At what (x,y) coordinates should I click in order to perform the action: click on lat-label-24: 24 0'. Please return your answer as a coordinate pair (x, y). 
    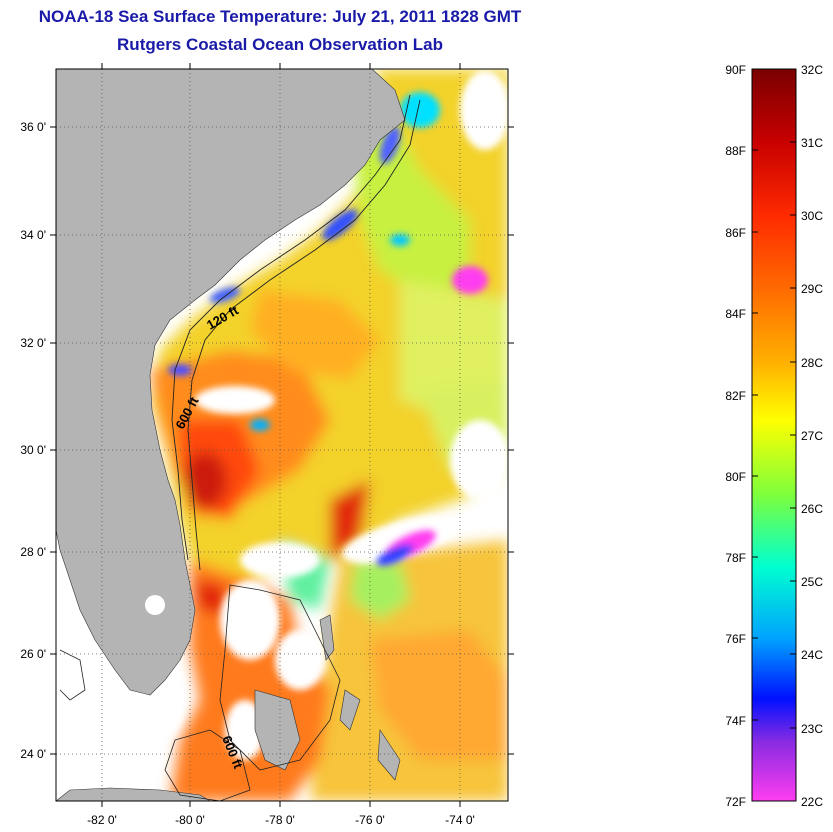
    Looking at the image, I should click on (33, 754).